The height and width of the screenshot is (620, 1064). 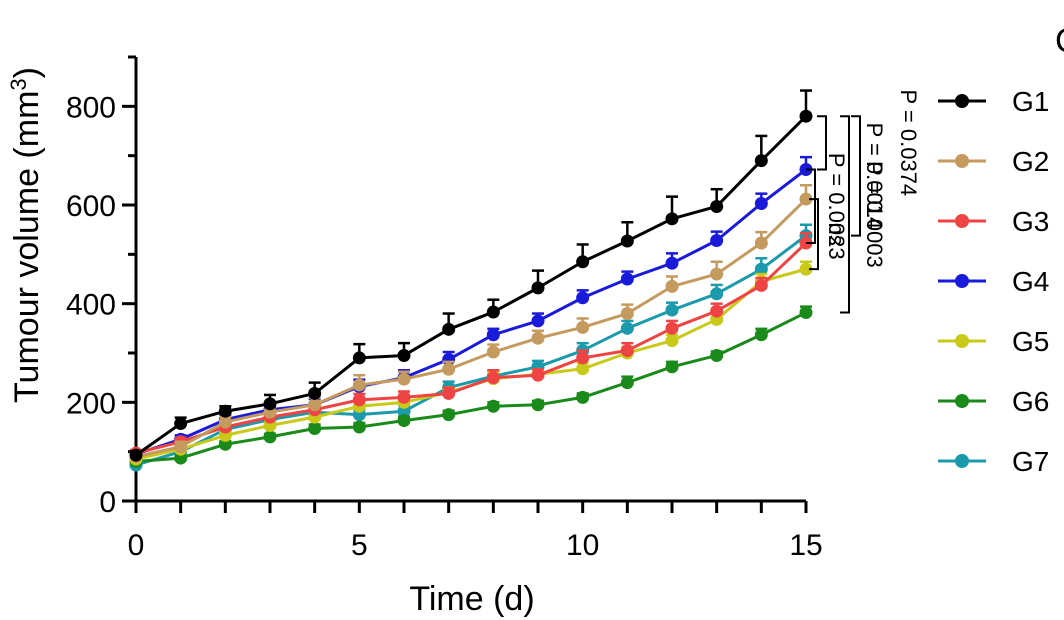 What do you see at coordinates (874, 176) in the screenshot?
I see `significance-label: P = 0.0014` at bounding box center [874, 176].